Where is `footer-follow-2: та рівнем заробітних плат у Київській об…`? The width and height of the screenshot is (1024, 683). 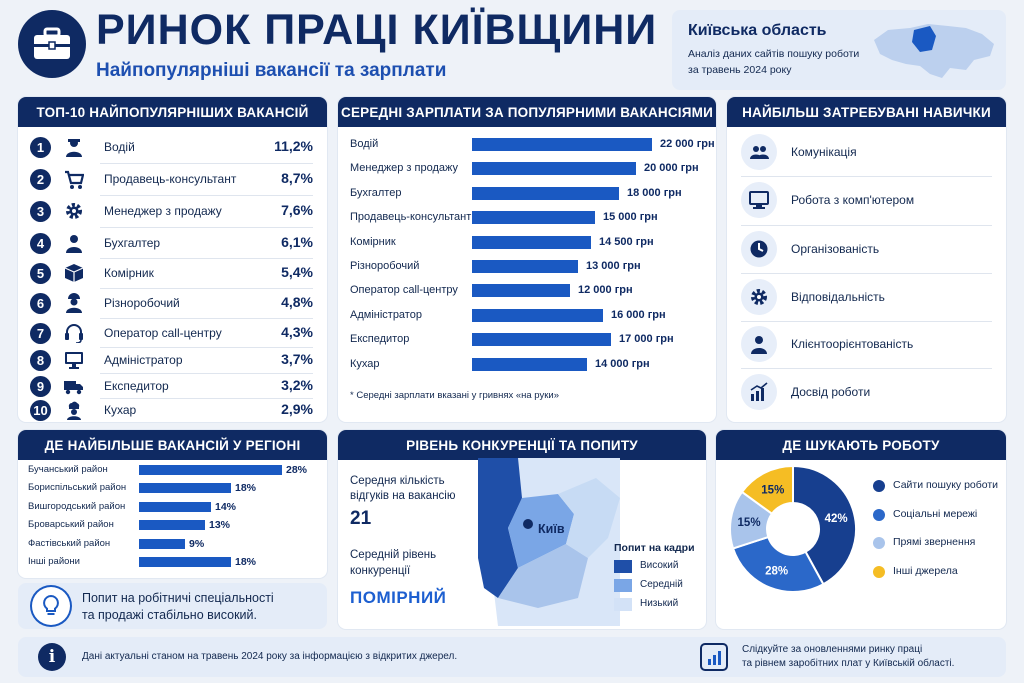
footer-follow-2: та рівнем заробітних плат у Київській об… is located at coordinates (848, 663).